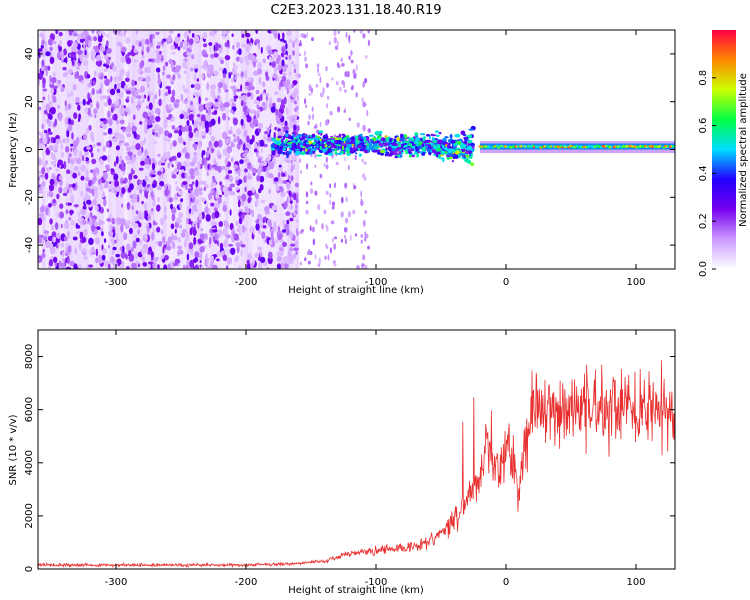 This screenshot has height=600, width=750. Describe the element at coordinates (29, 409) in the screenshot. I see `y-tick-label: 6000` at that location.